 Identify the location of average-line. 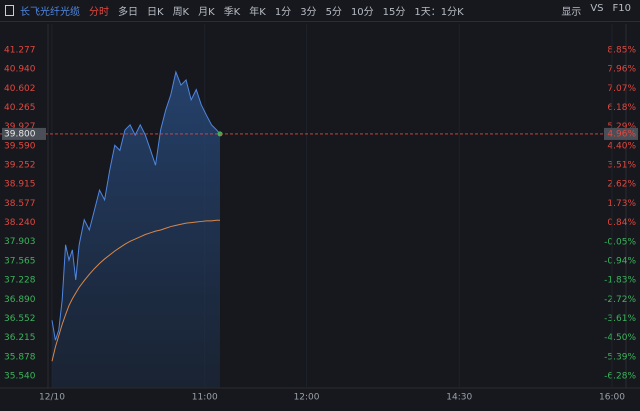
(135, 290).